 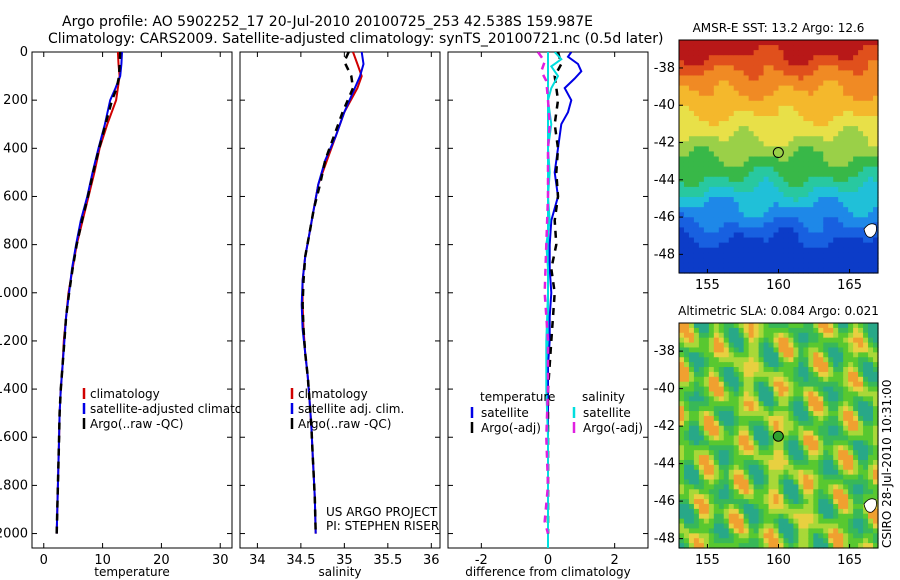 I want to click on pi-label: PI: STEPHEN RISER, so click(x=382, y=526).